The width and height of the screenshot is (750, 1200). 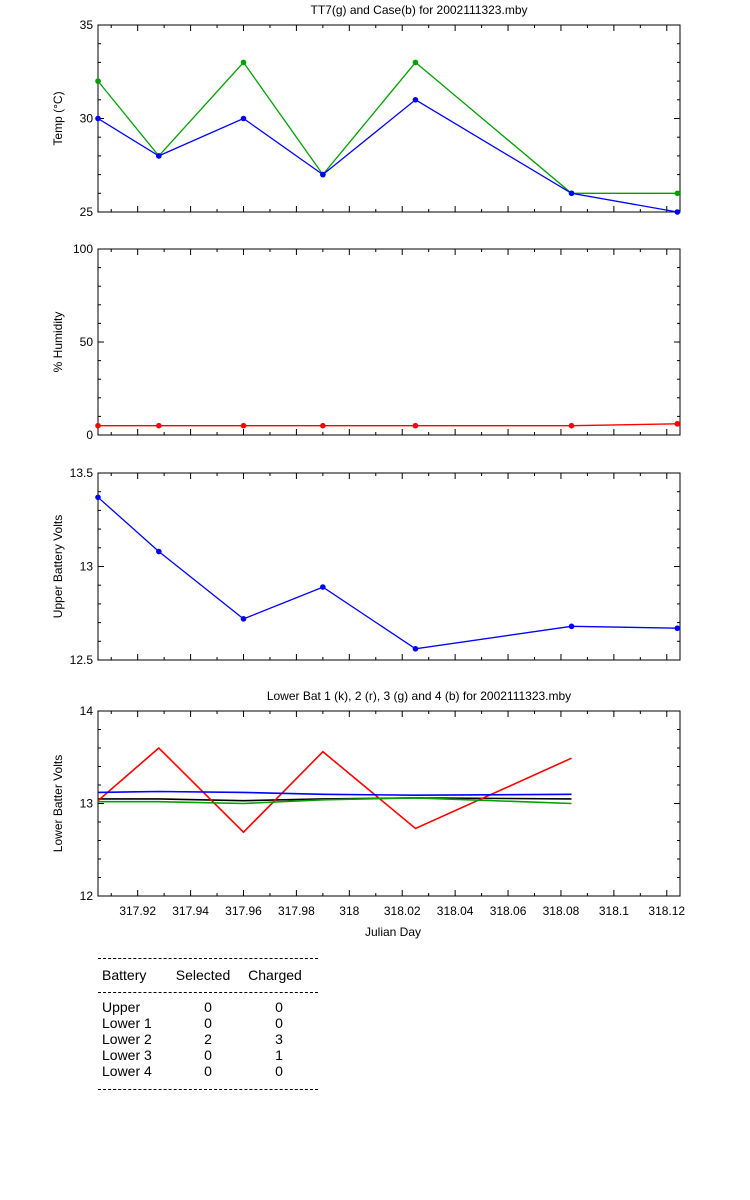 What do you see at coordinates (208, 1089) in the screenshot?
I see `table-bottom-rule` at bounding box center [208, 1089].